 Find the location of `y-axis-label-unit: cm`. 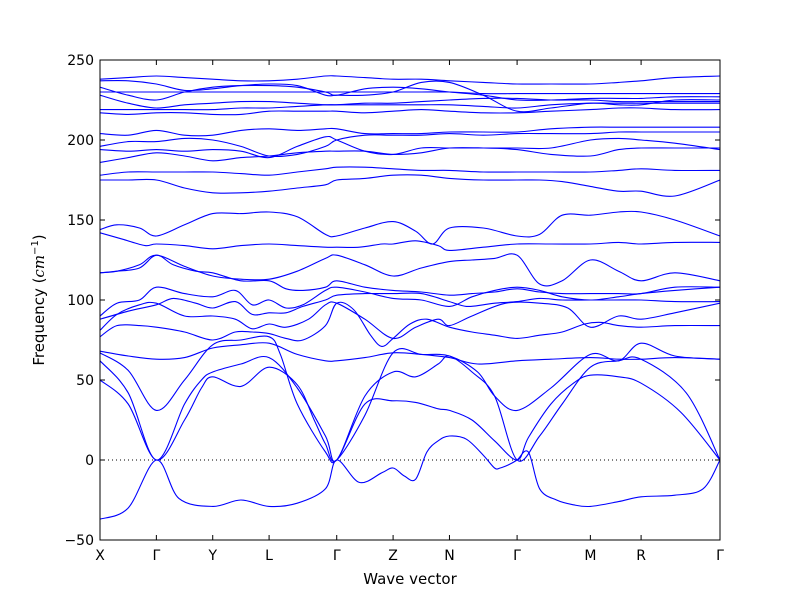

y-axis-label-unit: cm is located at coordinates (39, 266).